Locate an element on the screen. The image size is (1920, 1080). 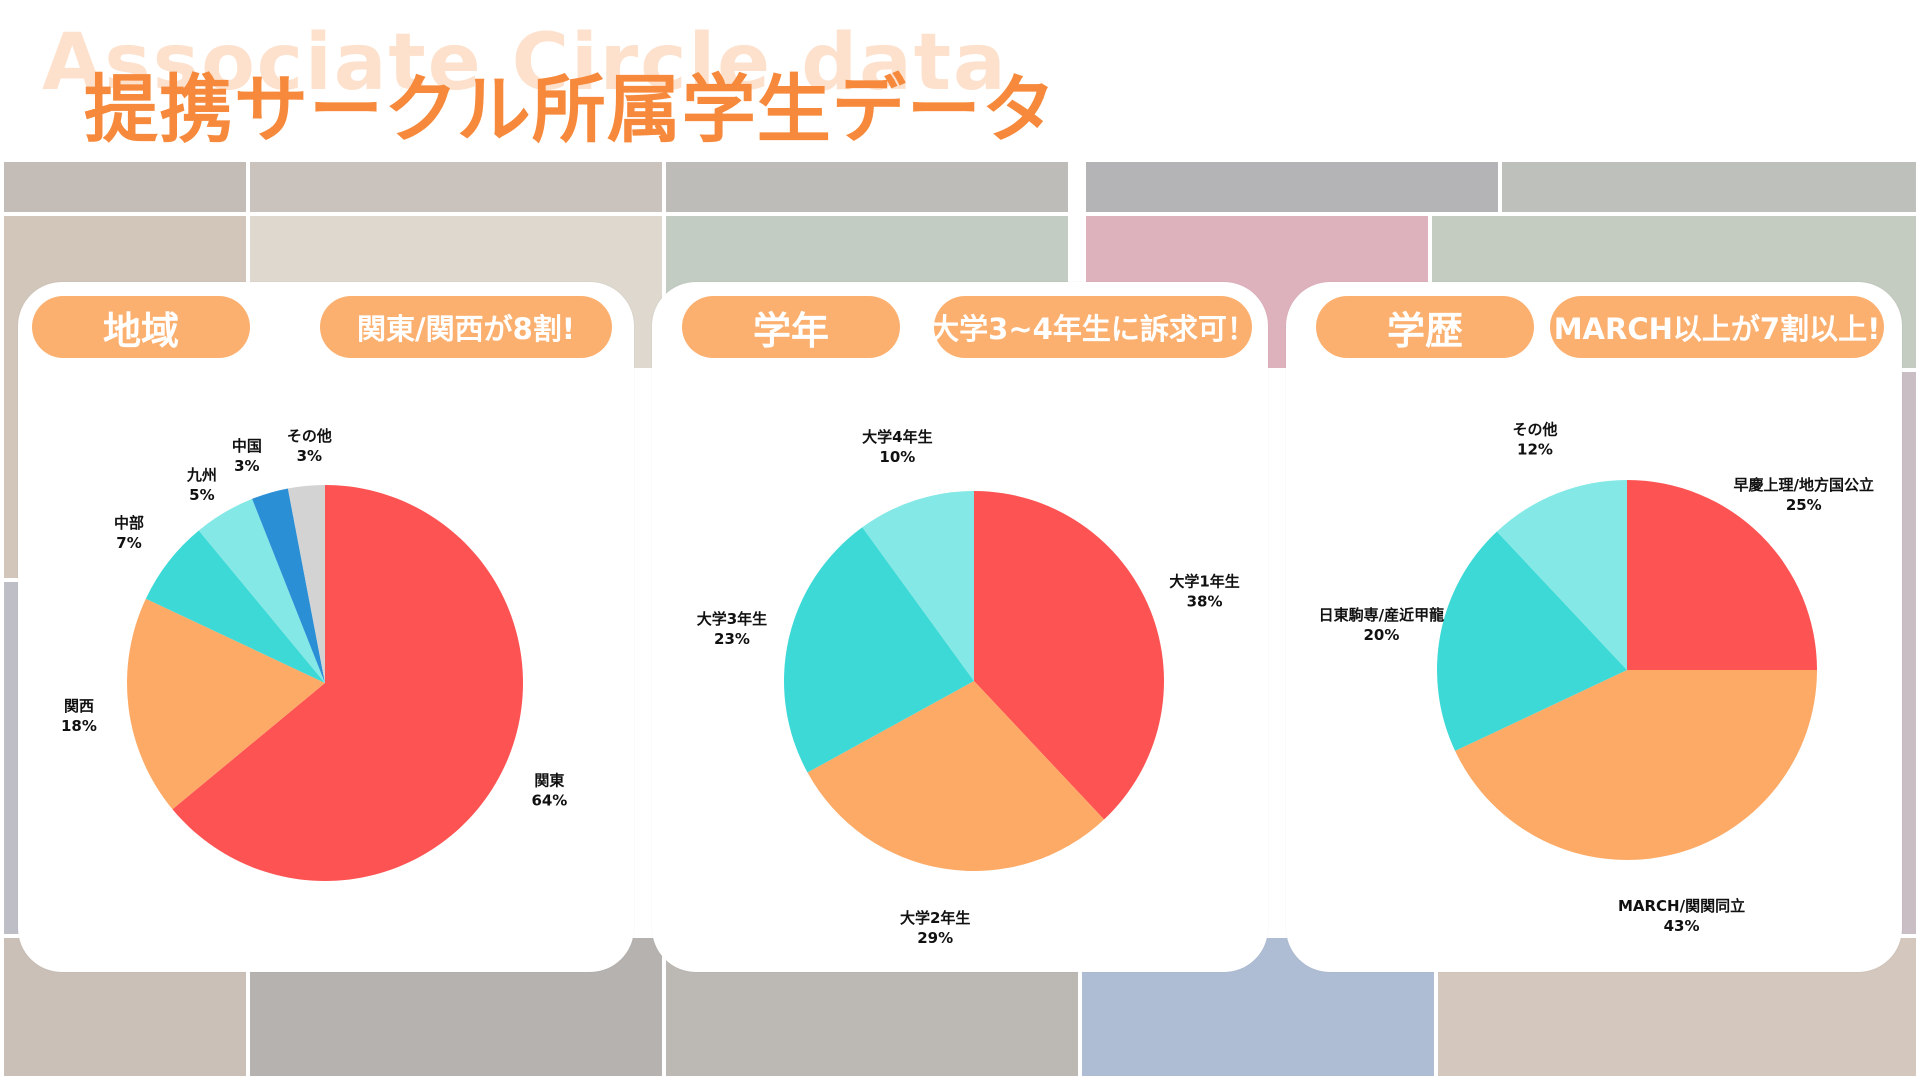
category-pill: 学年 is located at coordinates (791, 327).